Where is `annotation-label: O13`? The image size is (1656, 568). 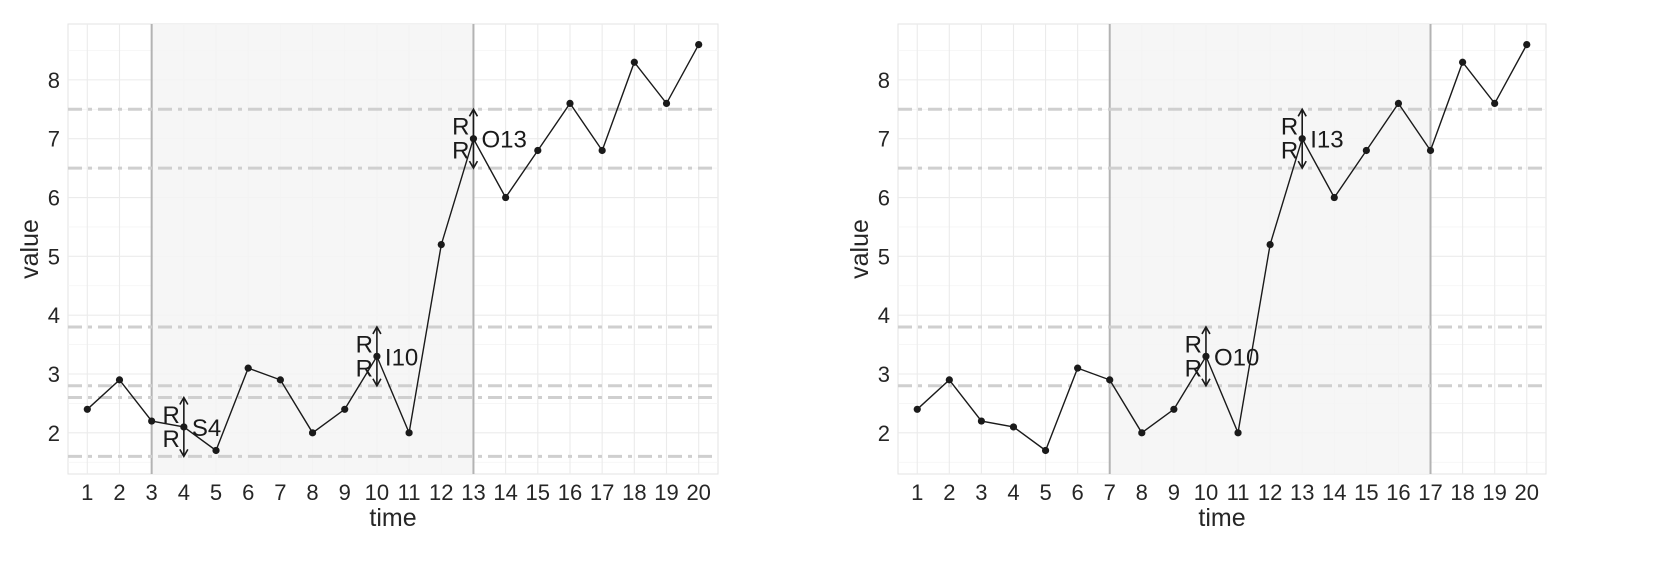
annotation-label: O13 is located at coordinates (503, 140).